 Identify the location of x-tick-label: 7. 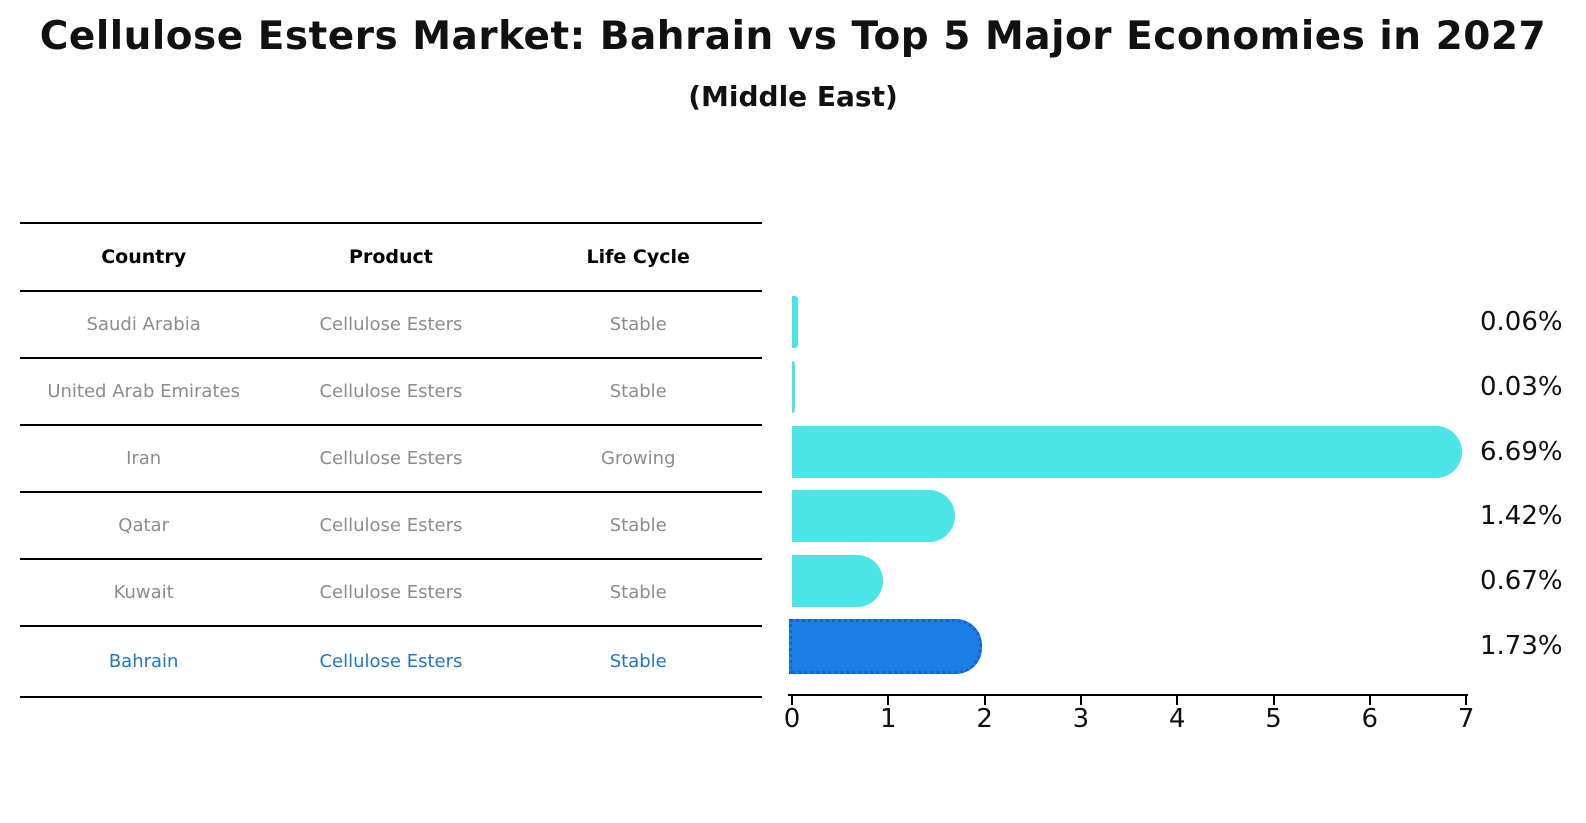
(1466, 719).